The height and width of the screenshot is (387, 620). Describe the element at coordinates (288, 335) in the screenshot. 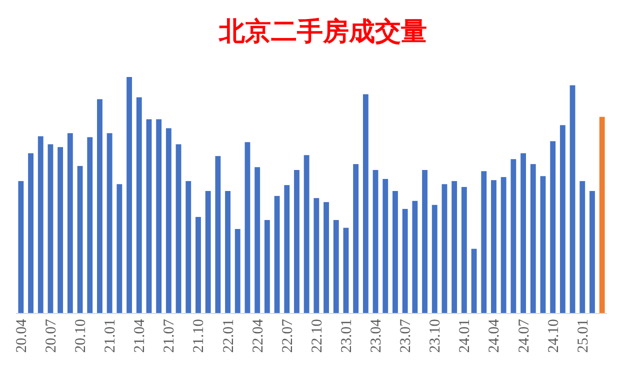

I see `x-tick-label: 22.07` at that location.